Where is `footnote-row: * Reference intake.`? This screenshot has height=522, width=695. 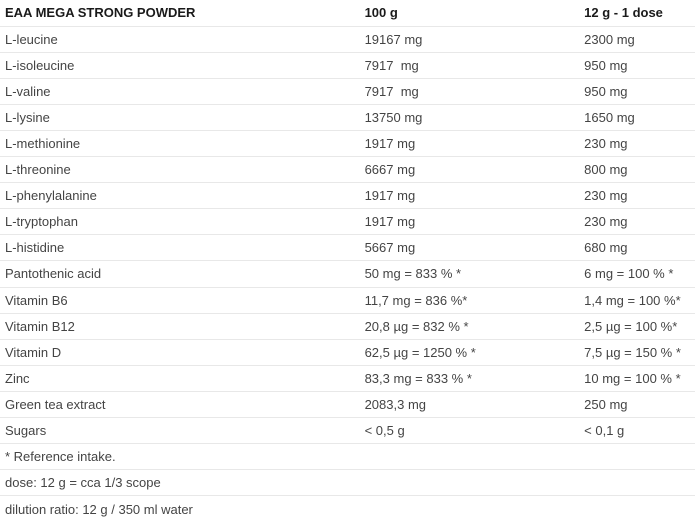
footnote-row: * Reference intake. is located at coordinates (347, 457).